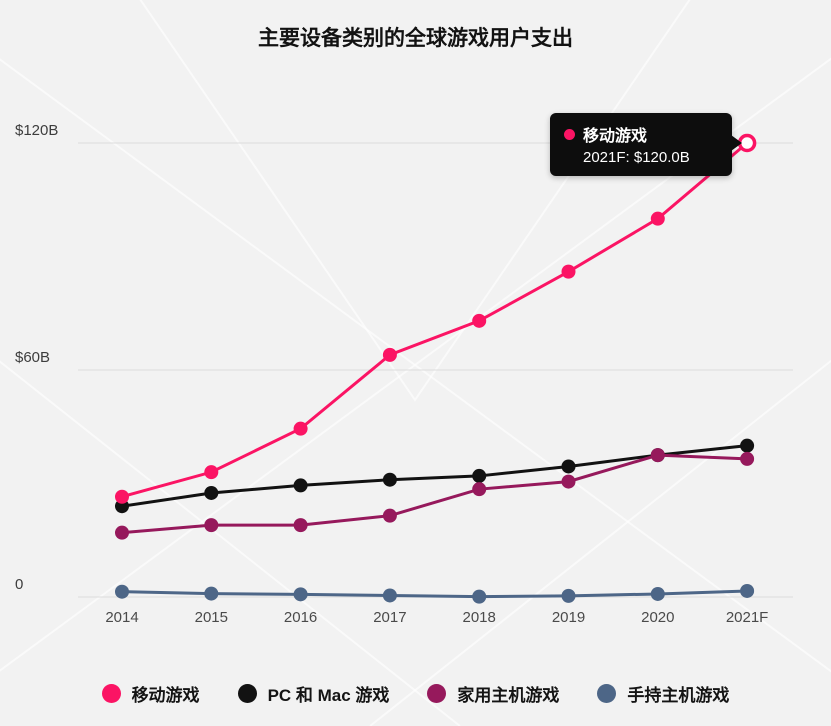 This screenshot has width=831, height=726. Describe the element at coordinates (389, 617) in the screenshot. I see `x-axis-tick-label: 2017` at that location.